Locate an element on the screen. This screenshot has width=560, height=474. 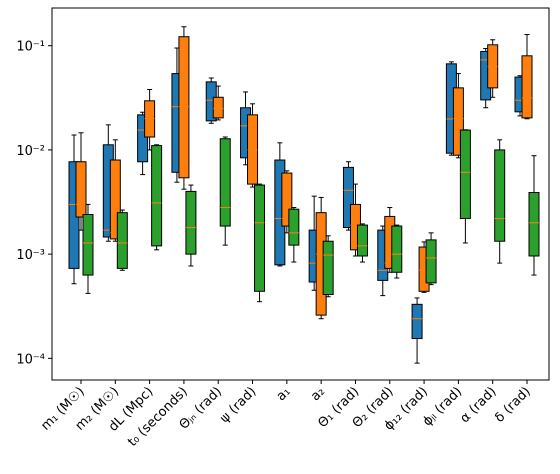
y-tick-label: 10⁻⁴ is located at coordinates (30, 359).